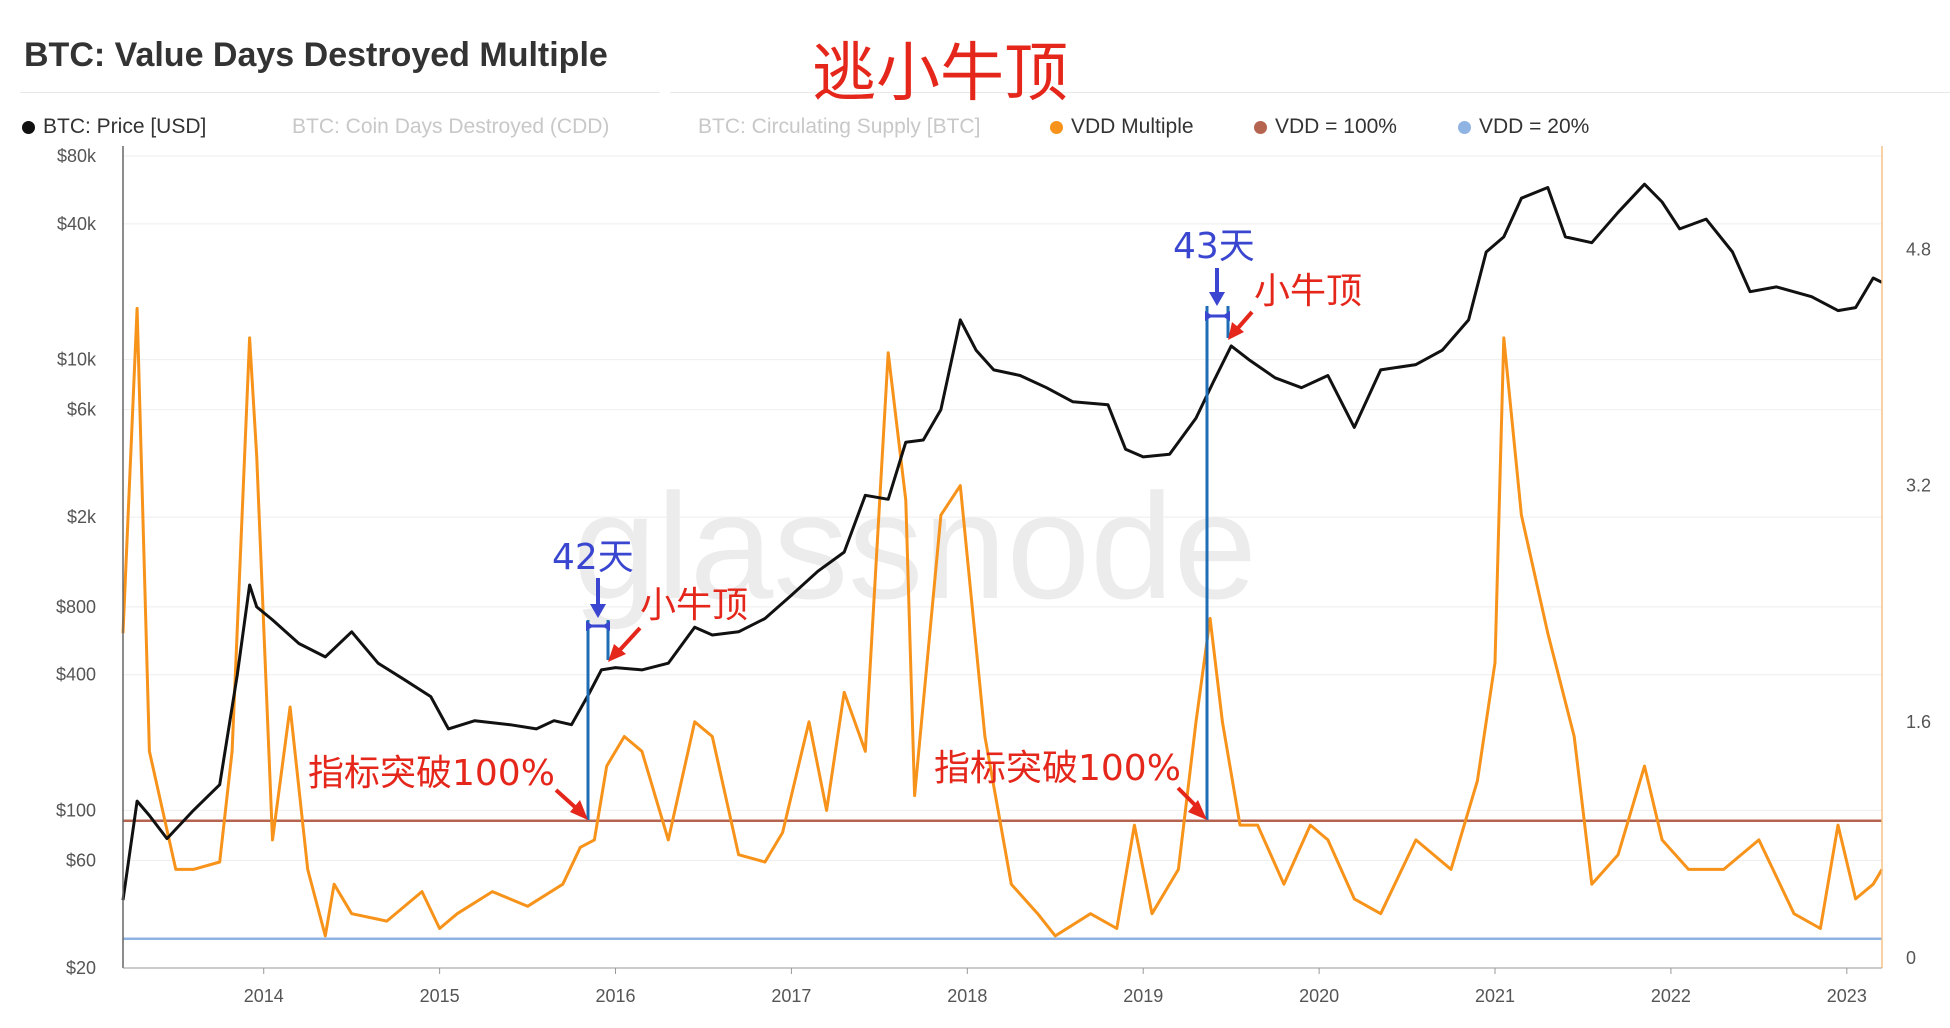 Image resolution: width=1950 pixels, height=1028 pixels. Describe the element at coordinates (81, 860) in the screenshot. I see `y-left-tick-label: $60` at that location.